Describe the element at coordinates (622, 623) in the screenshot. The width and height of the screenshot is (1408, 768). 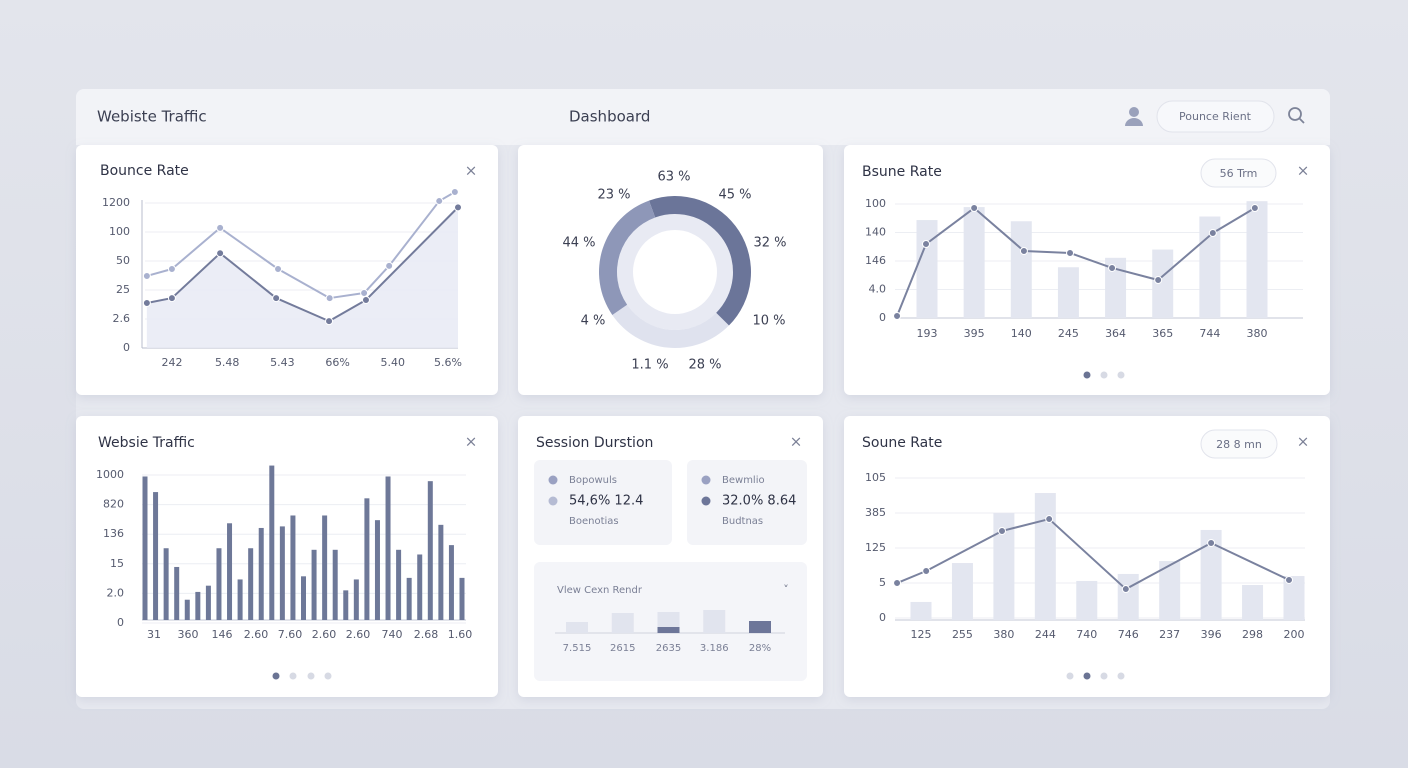
I see `trend-bar` at that location.